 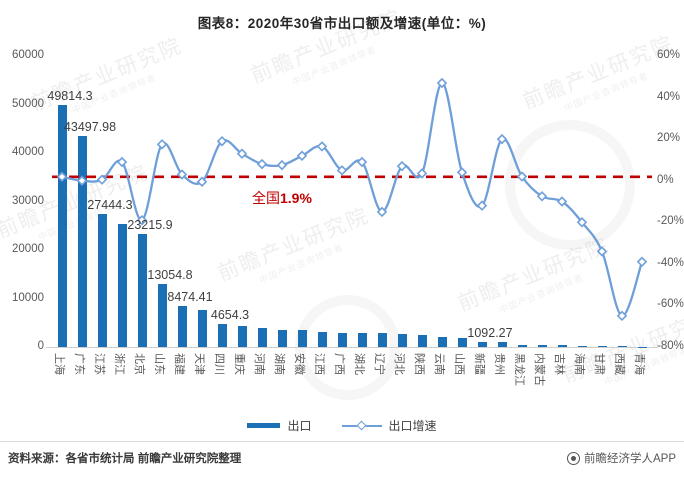 What do you see at coordinates (359, 364) in the screenshot?
I see `x-axis-label: 湖北` at bounding box center [359, 364].